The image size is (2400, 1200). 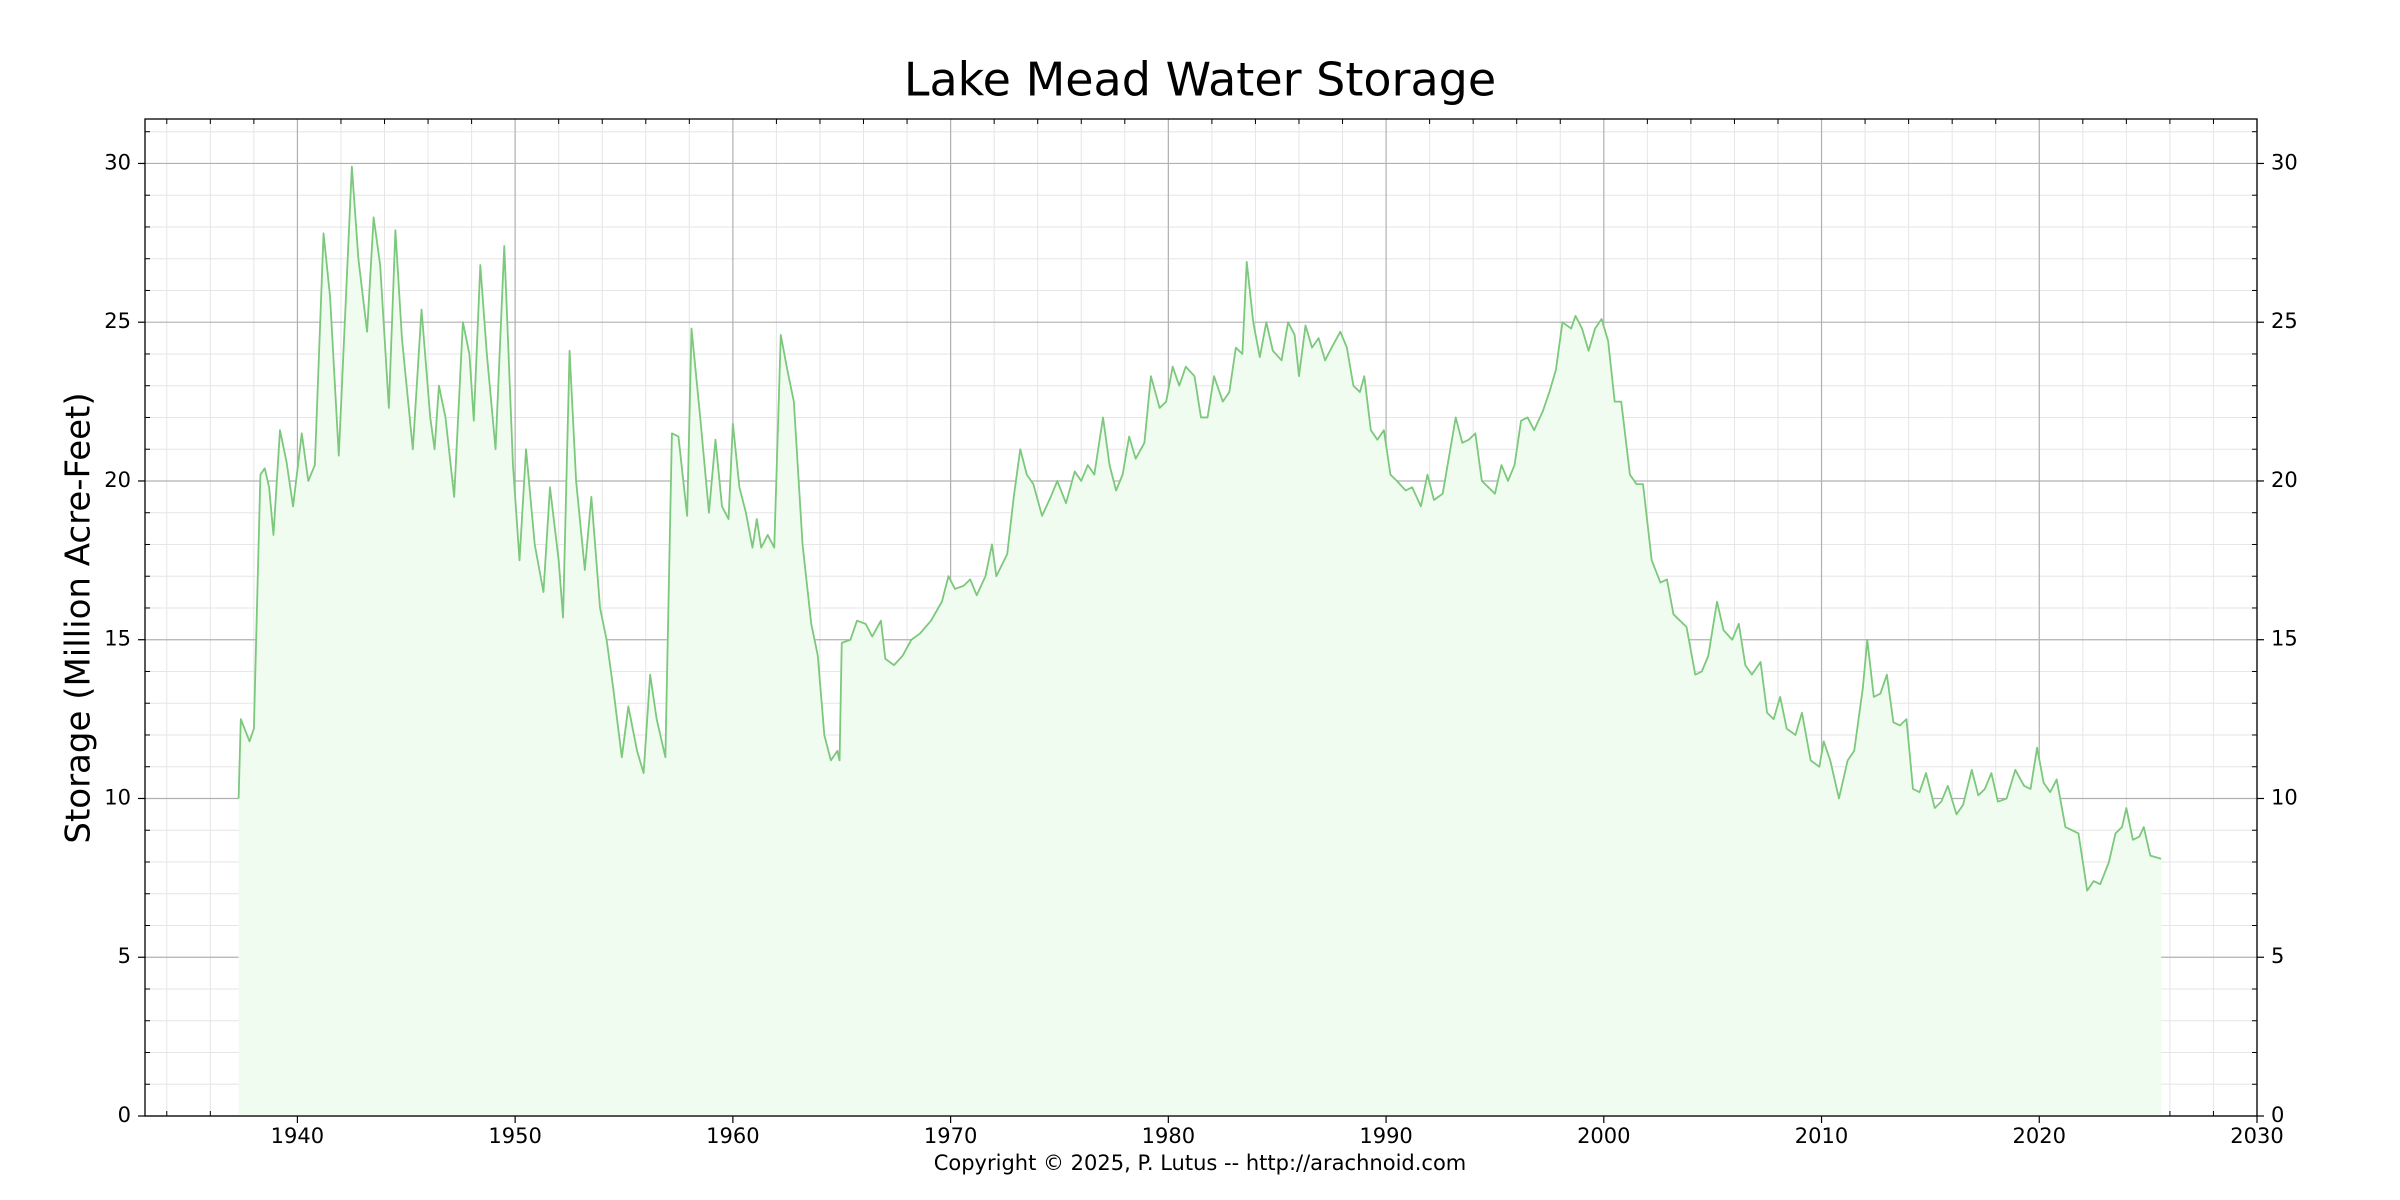 I want to click on x-tick-label: 1950, so click(x=514, y=1136).